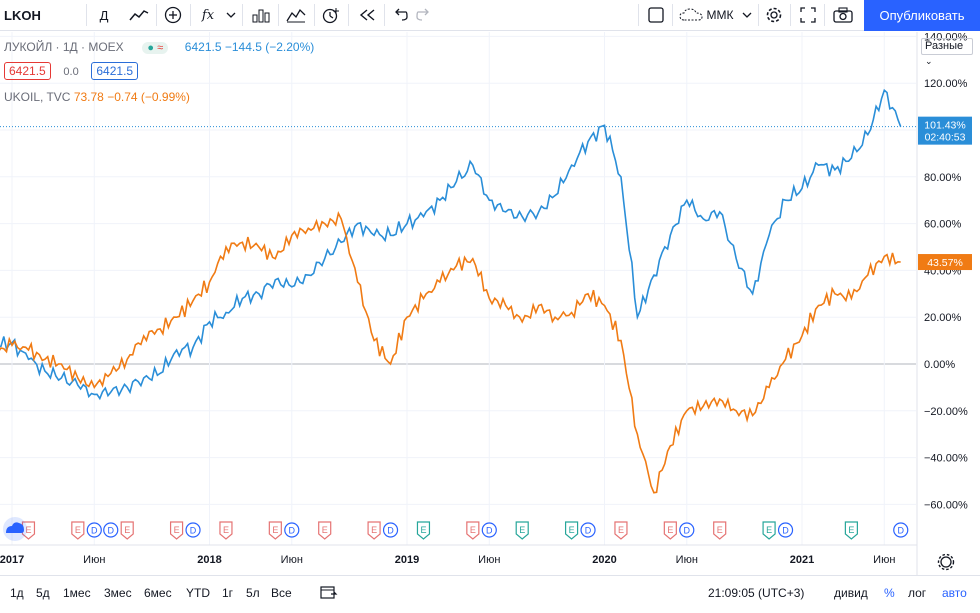 The image size is (980, 613). I want to click on range-button: 5д, so click(43, 593).